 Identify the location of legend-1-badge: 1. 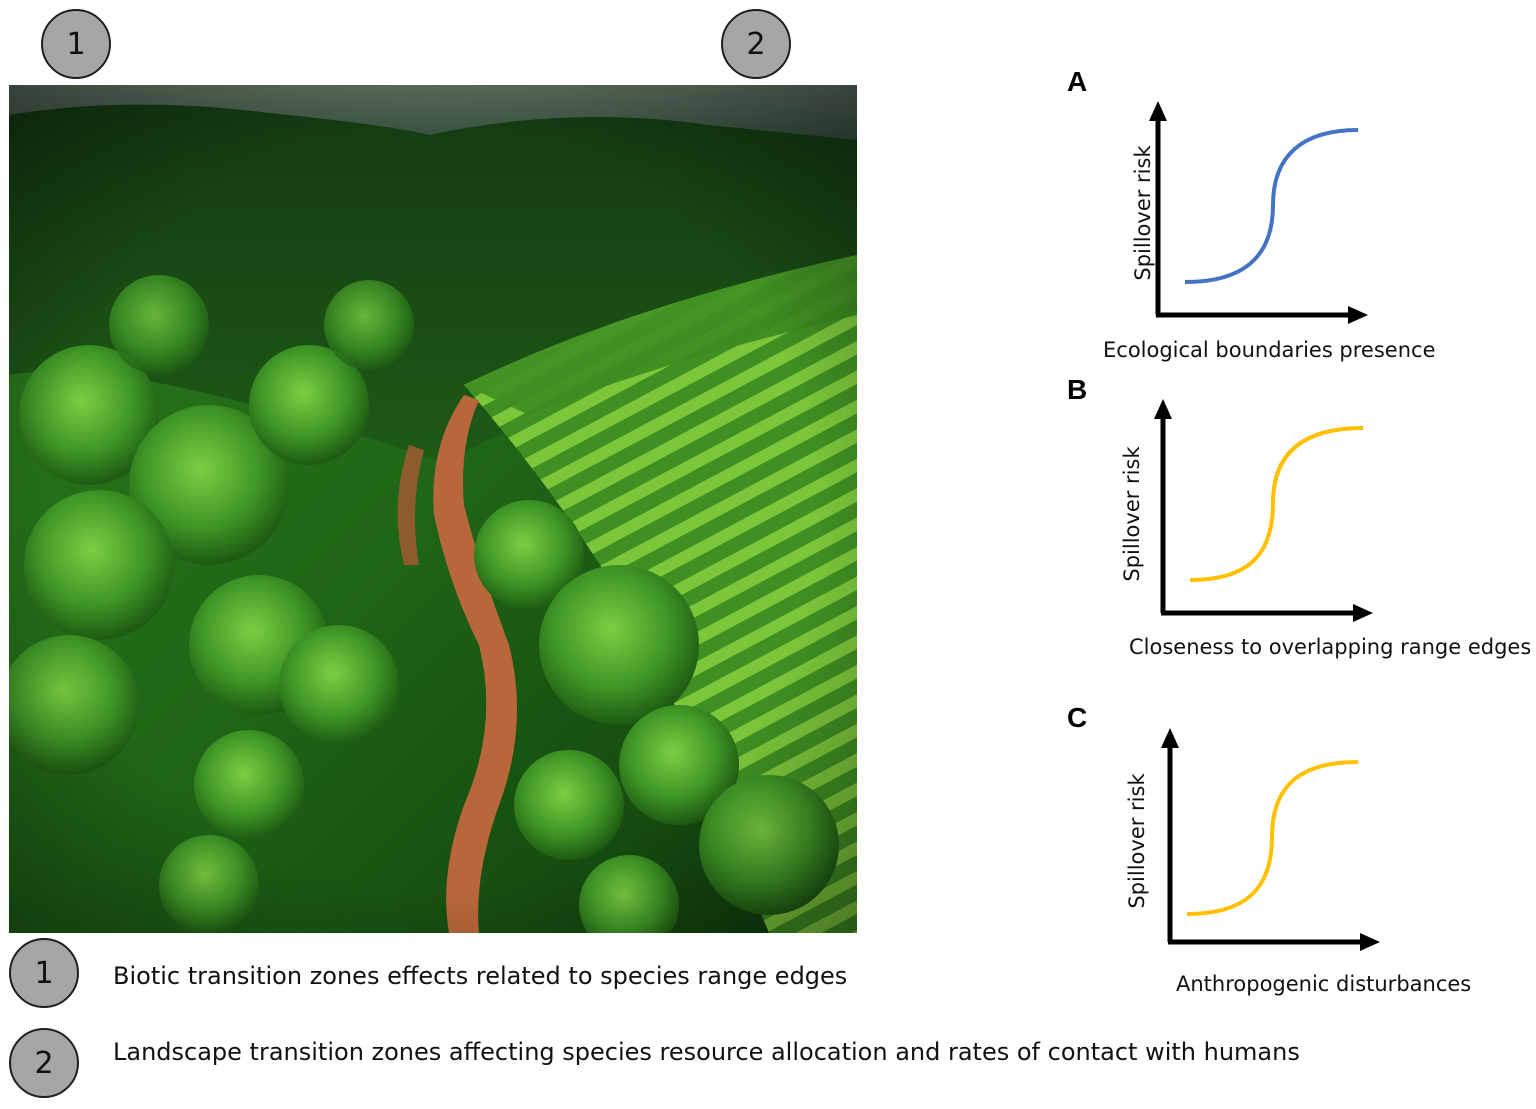
(44, 973).